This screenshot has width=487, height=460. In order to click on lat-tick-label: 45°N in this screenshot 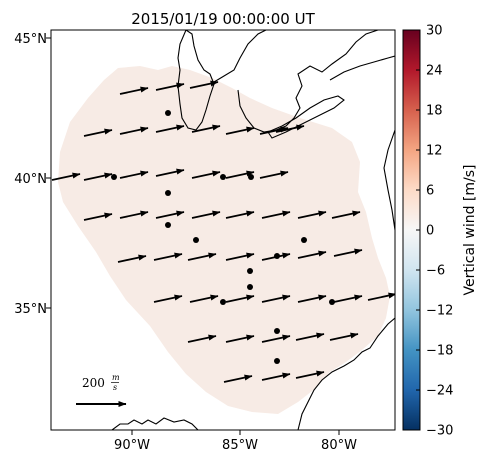, I will do `click(30, 39)`.